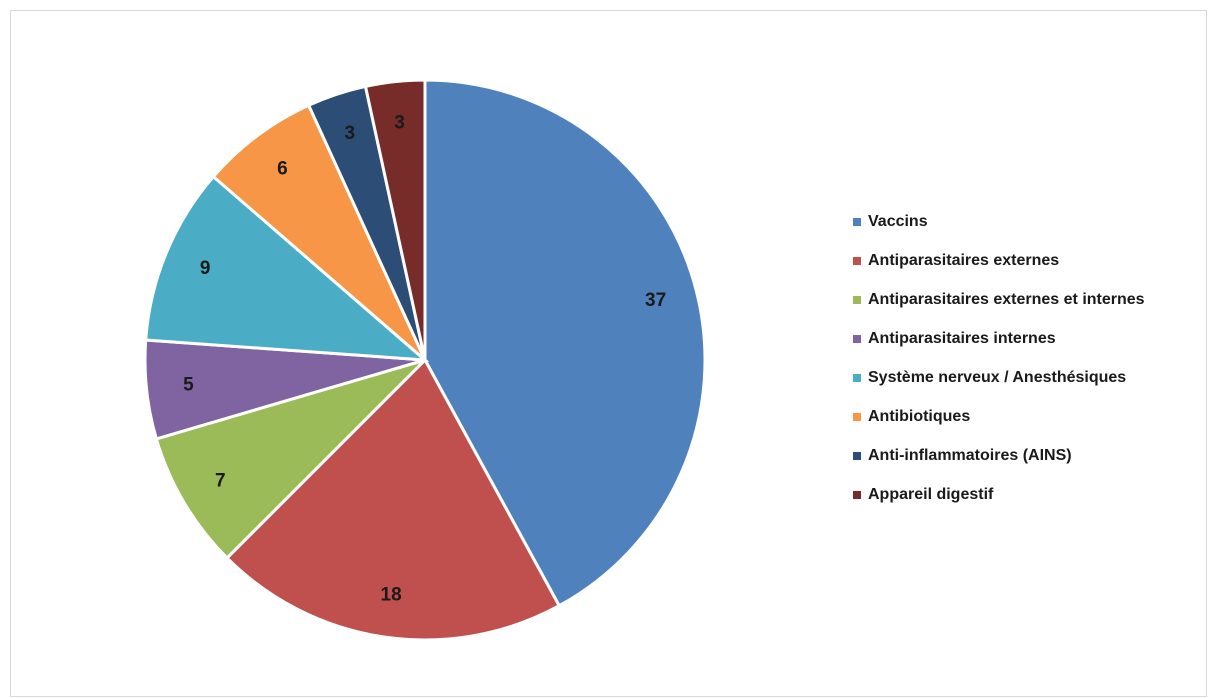  What do you see at coordinates (997, 377) in the screenshot?
I see `legend-label: Système nerveux / Anesthésiques` at bounding box center [997, 377].